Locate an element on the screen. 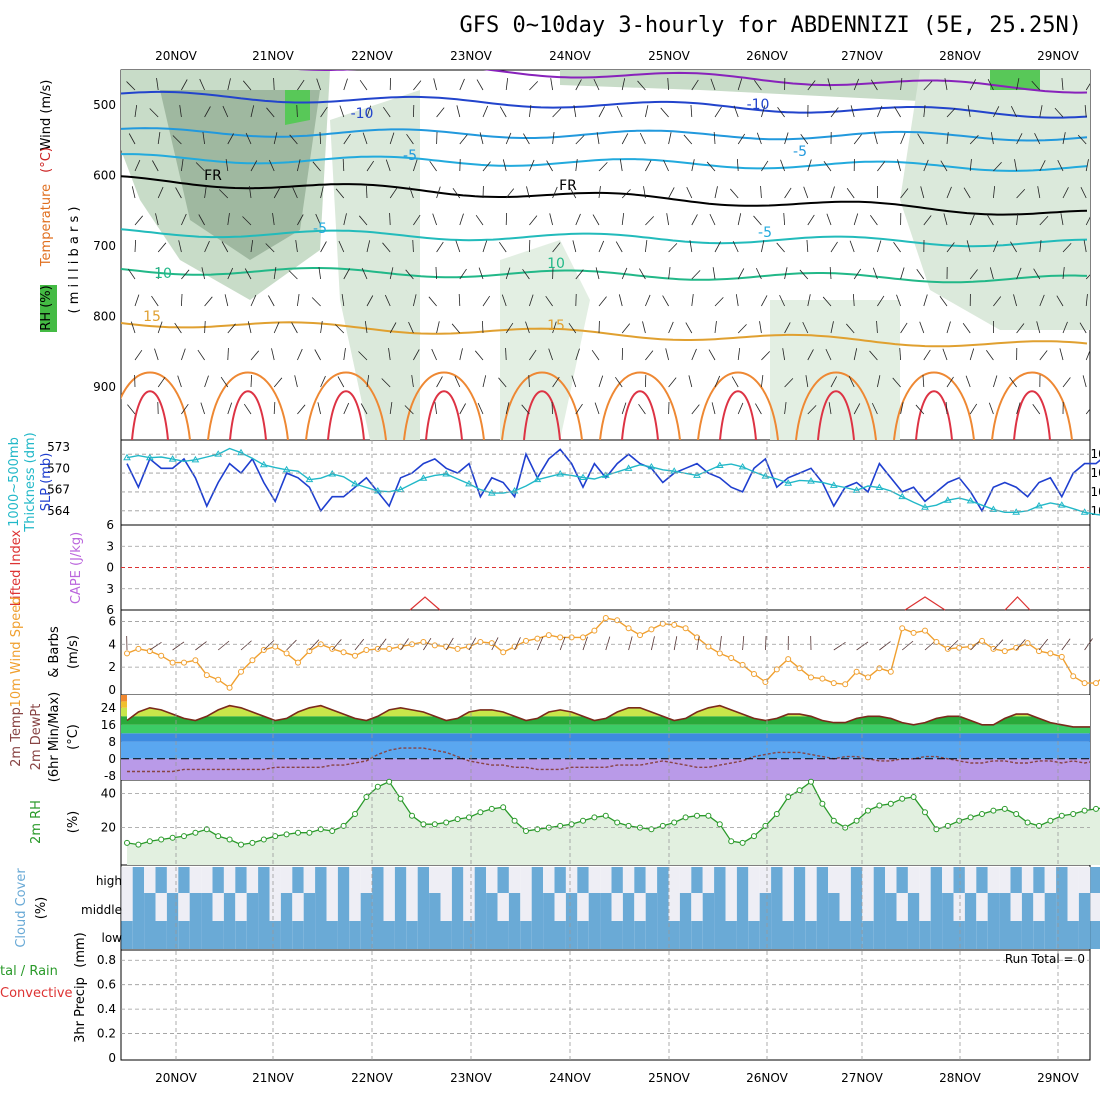 This screenshot has width=1100, height=1100. slp-tick: 1018 is located at coordinates (1095, 492).